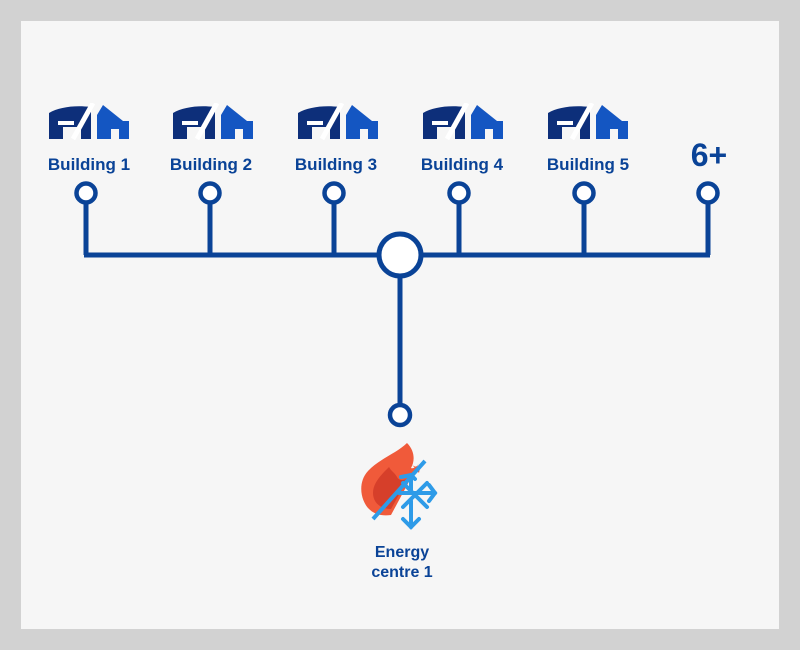 This screenshot has height=650, width=800. Describe the element at coordinates (709, 155) in the screenshot. I see `more-buildings-label: 6+` at that location.